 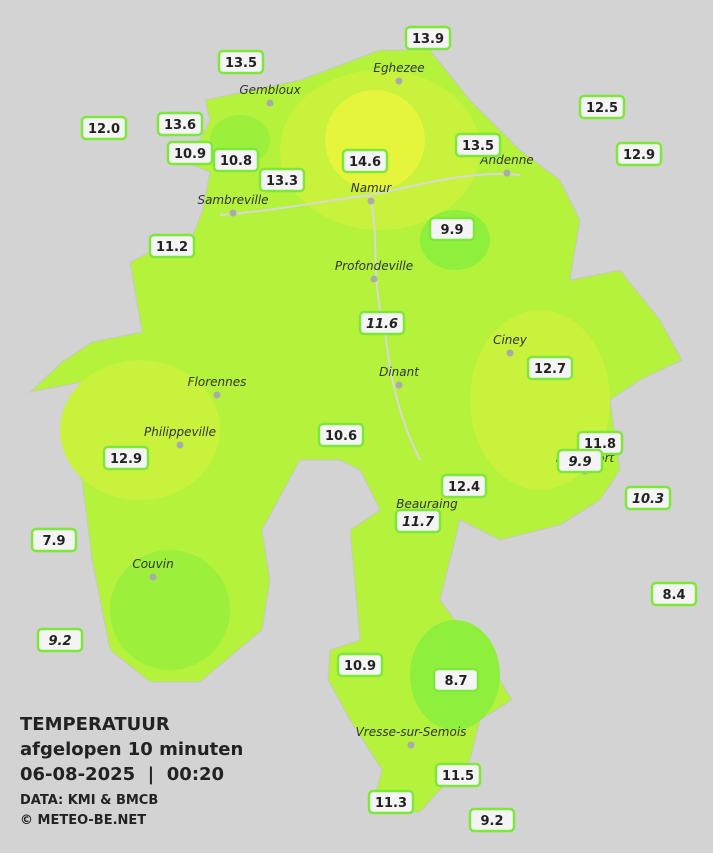 I want to click on station-value: 12.0, so click(x=104, y=129).